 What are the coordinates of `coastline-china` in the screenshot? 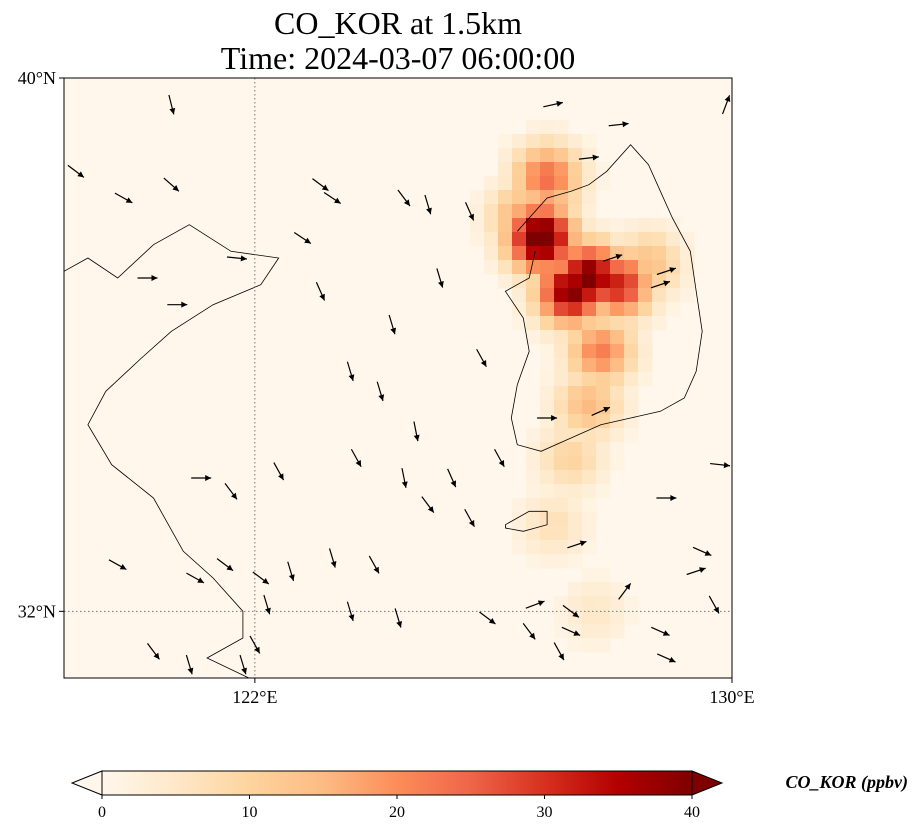 It's located at (172, 451).